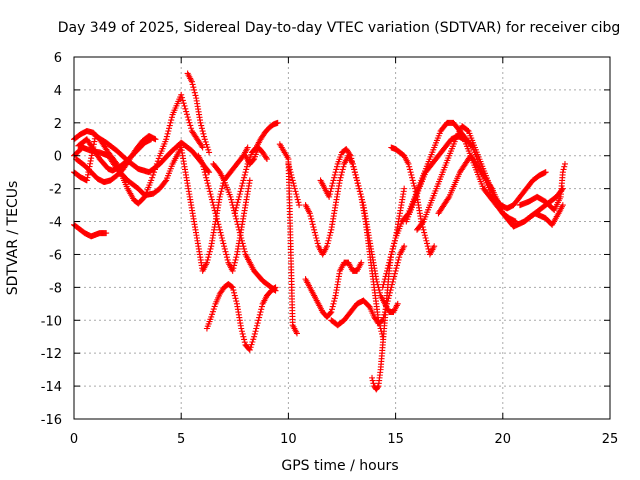 The image size is (640, 480). Describe the element at coordinates (198, 113) in the screenshot. I see `series-s7` at that location.